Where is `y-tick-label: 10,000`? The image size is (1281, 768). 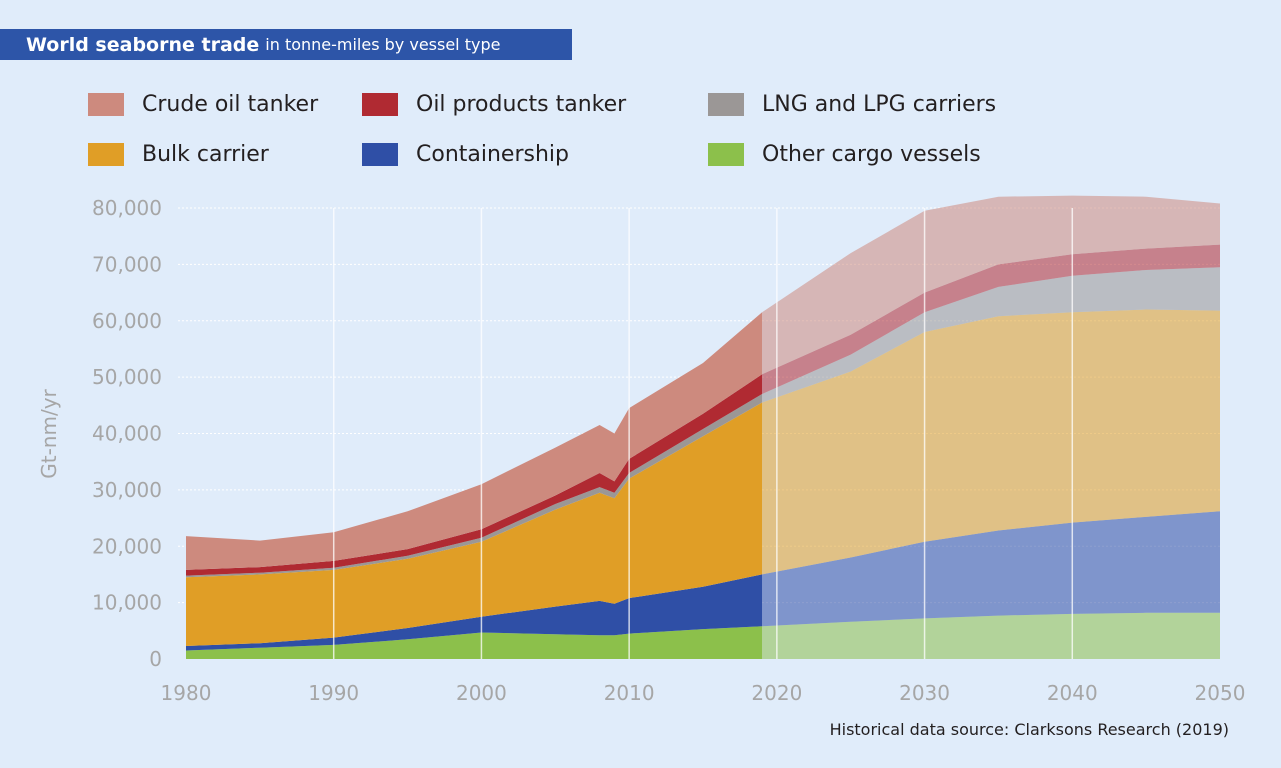
y-tick-label: 10,000 is located at coordinates (127, 603).